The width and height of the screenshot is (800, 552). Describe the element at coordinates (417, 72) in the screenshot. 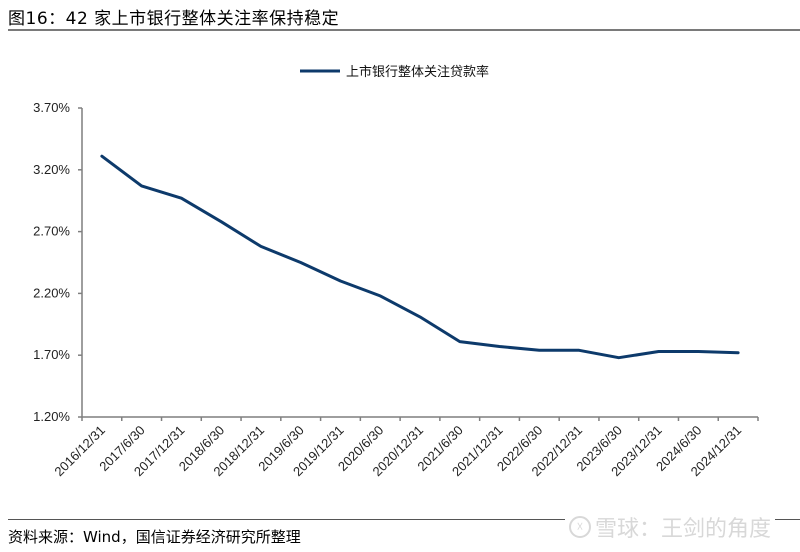

I see `legend-label: 上市银行整体关注贷款率` at that location.